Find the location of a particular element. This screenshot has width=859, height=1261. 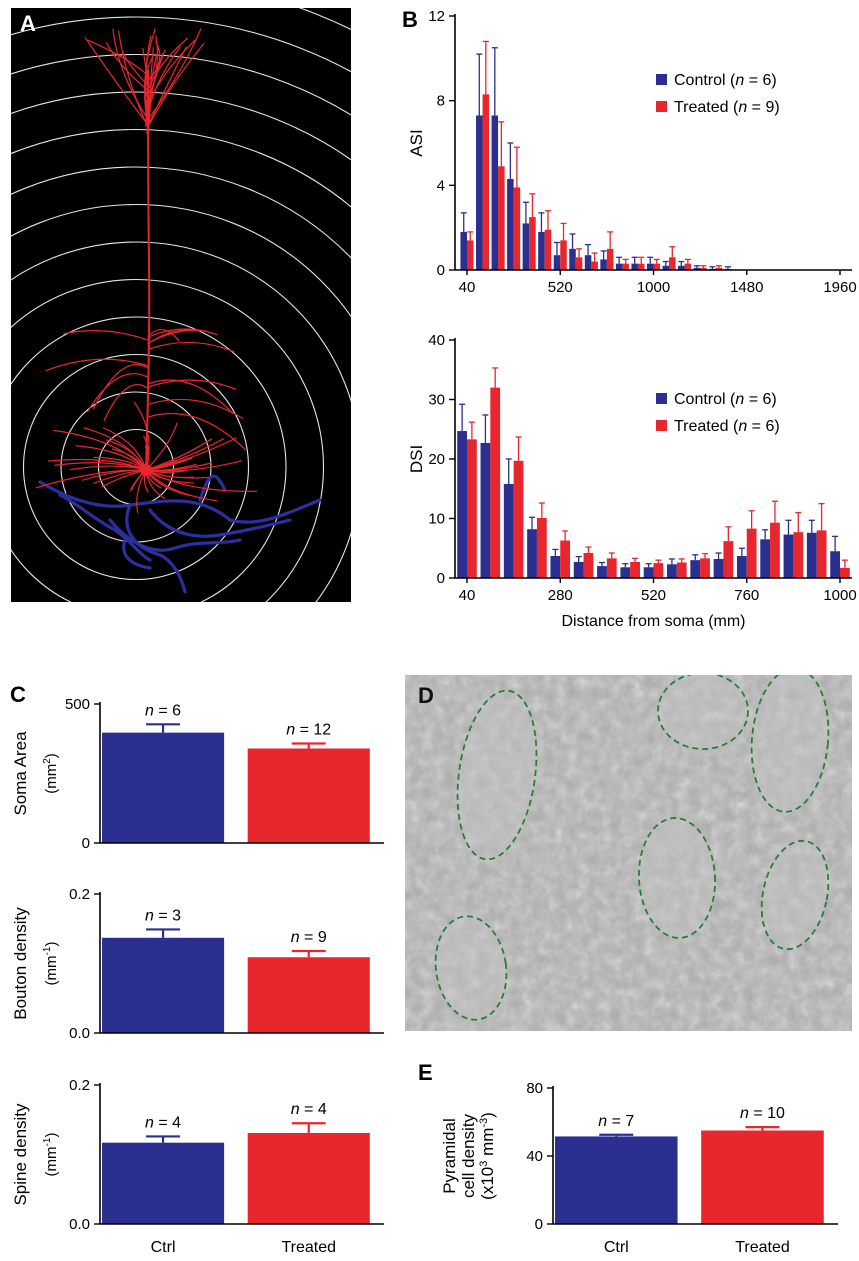

y-axis-unit: (mm-1) is located at coordinates (51, 964).